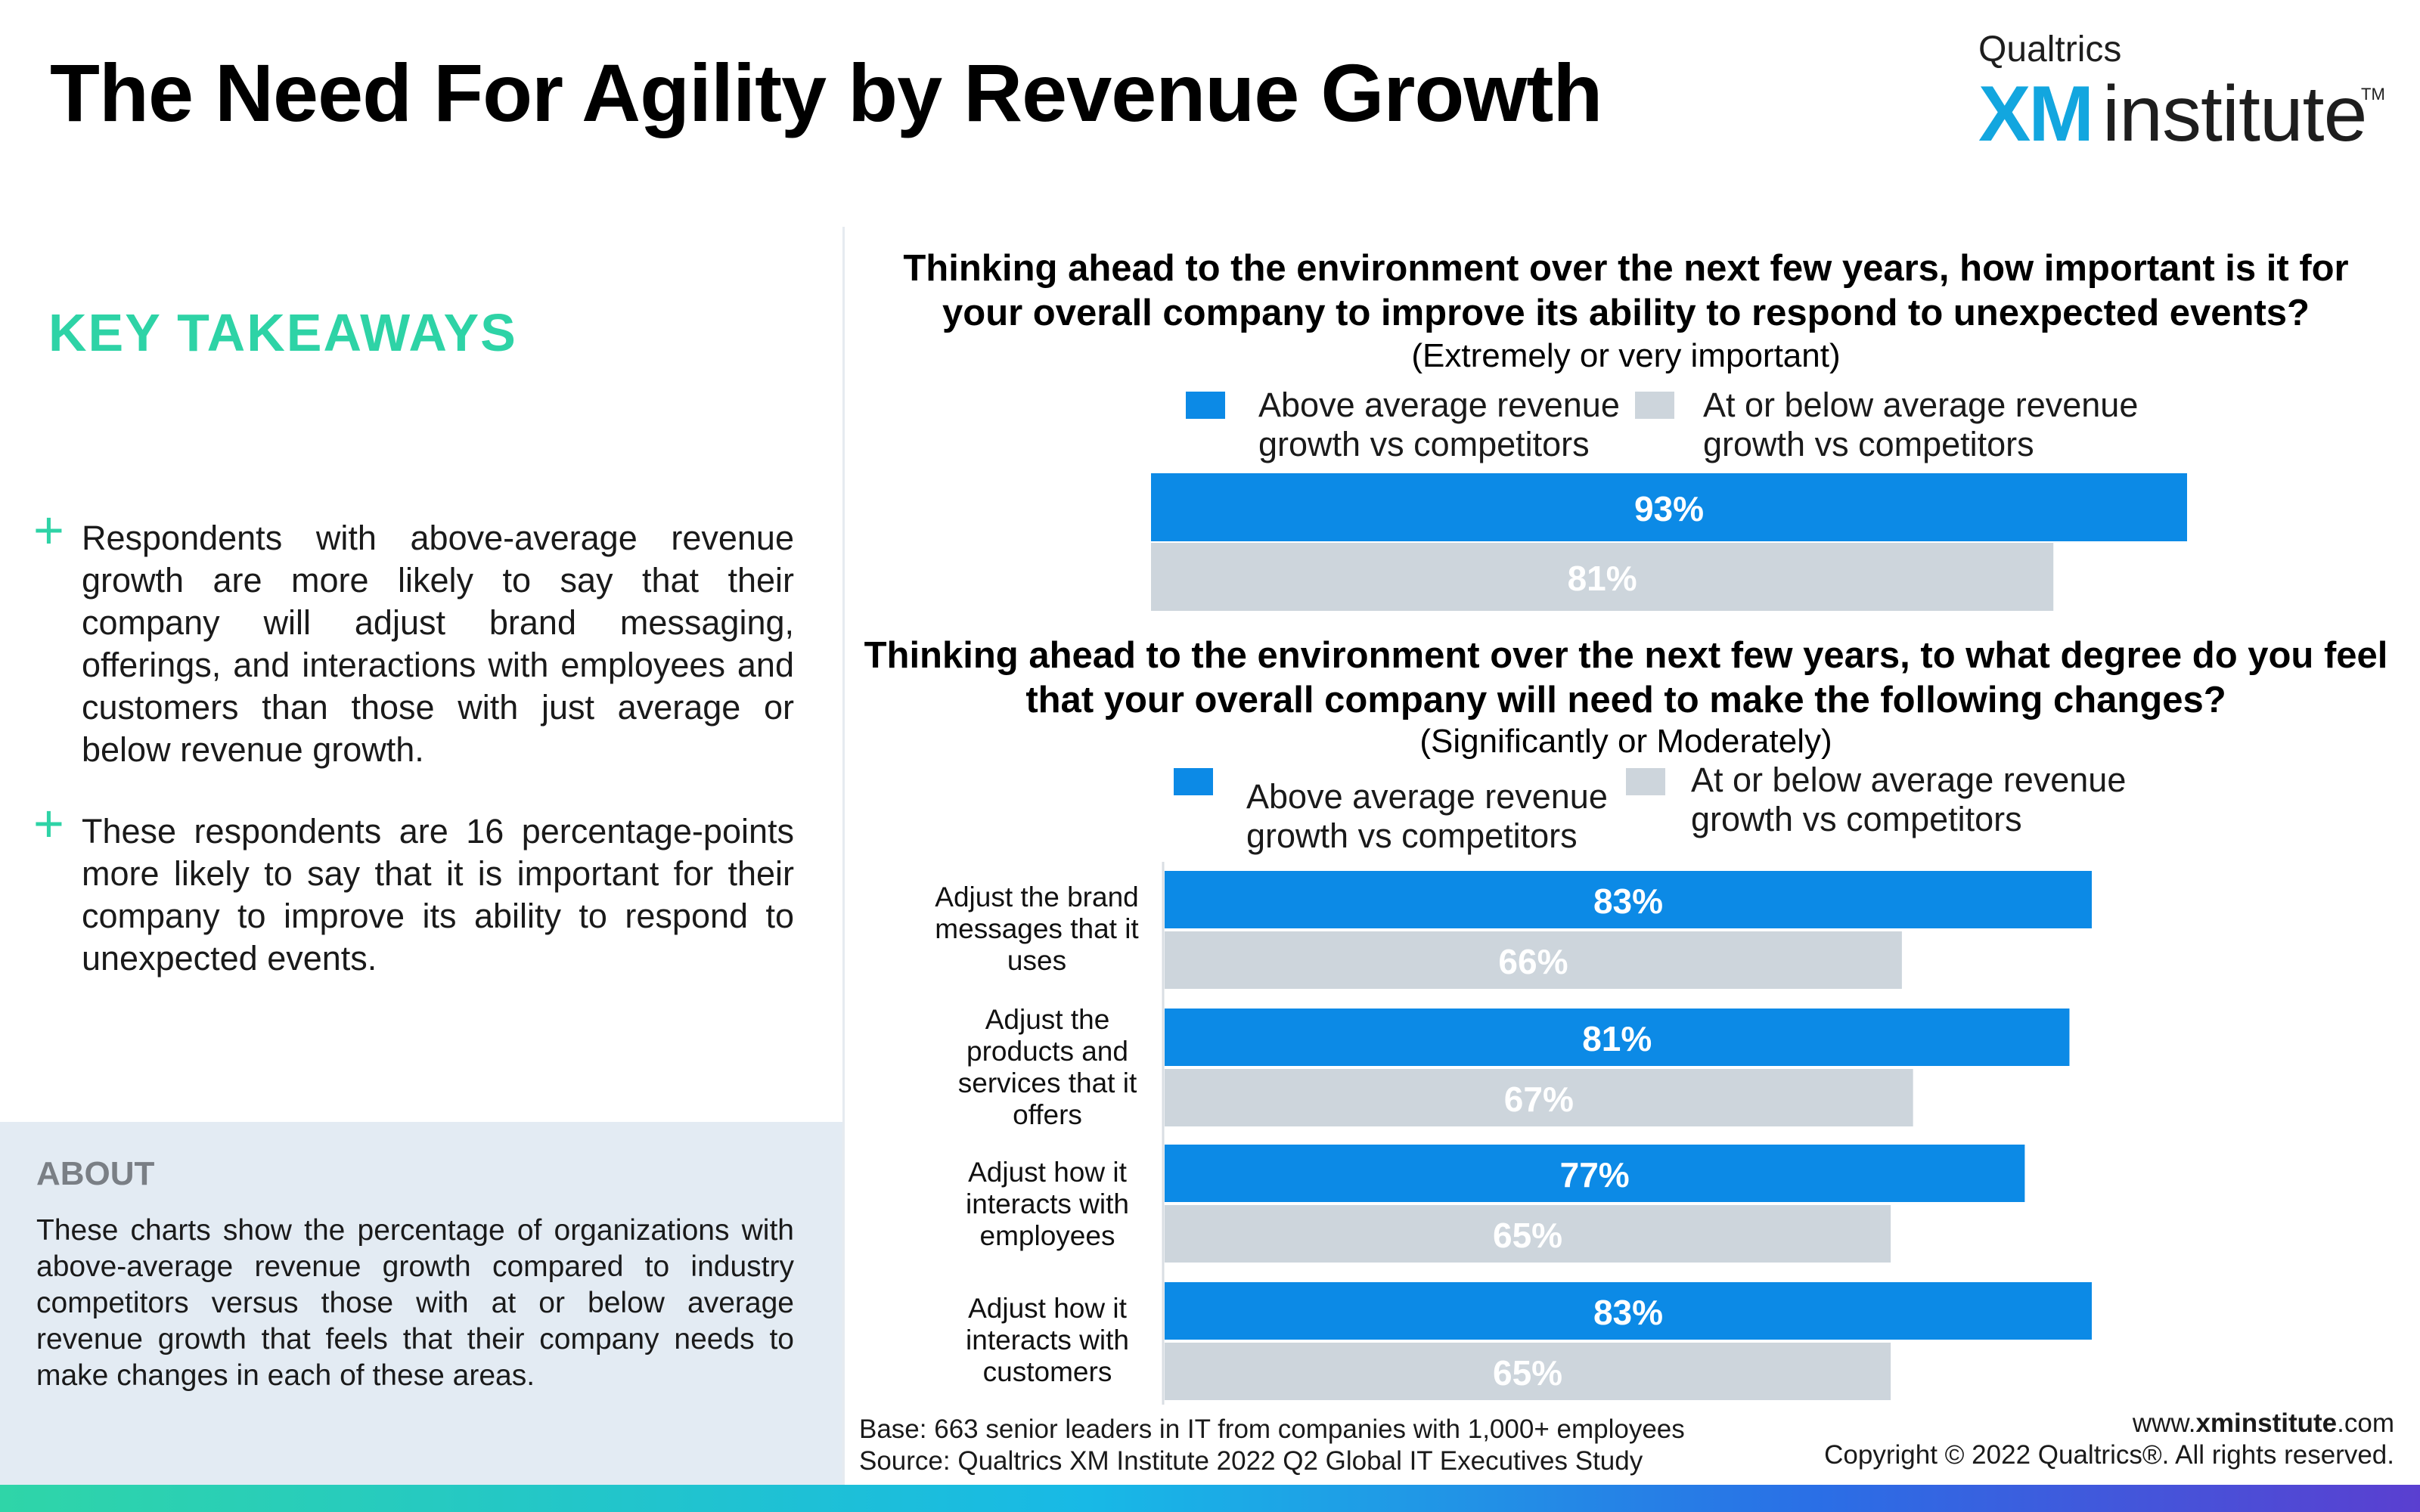  What do you see at coordinates (1047, 1340) in the screenshot?
I see `category-label: Adjust how it interacts with customers` at bounding box center [1047, 1340].